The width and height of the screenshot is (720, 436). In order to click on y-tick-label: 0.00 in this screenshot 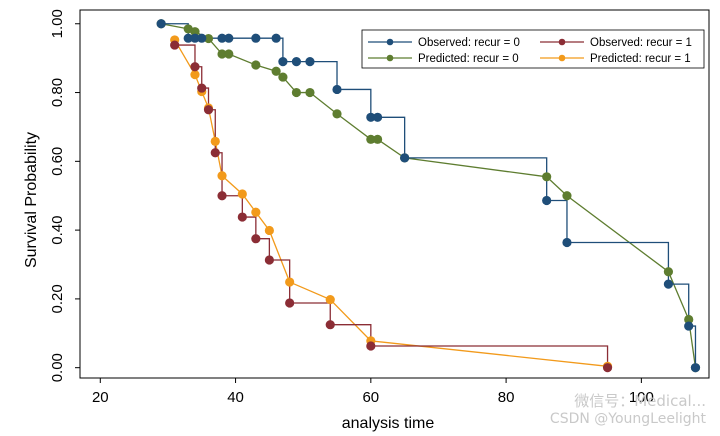, I will do `click(57, 367)`.